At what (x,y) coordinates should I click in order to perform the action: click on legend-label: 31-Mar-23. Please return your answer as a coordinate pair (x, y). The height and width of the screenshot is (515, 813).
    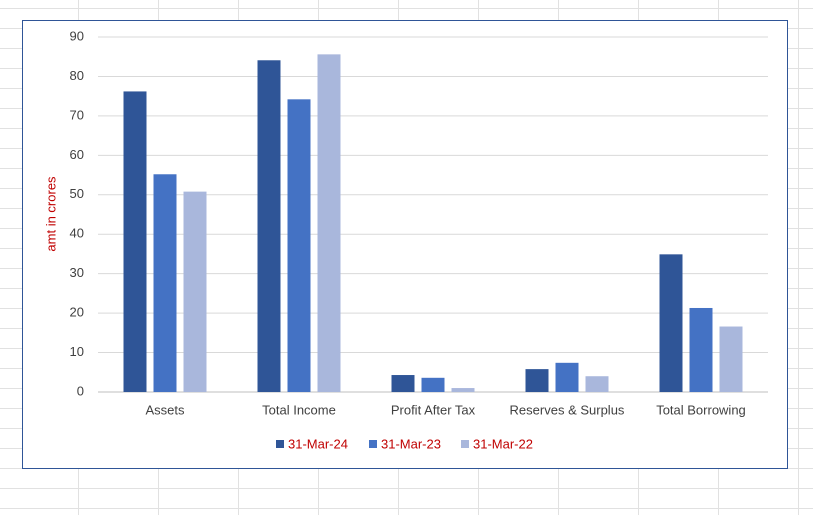
    Looking at the image, I should click on (411, 443).